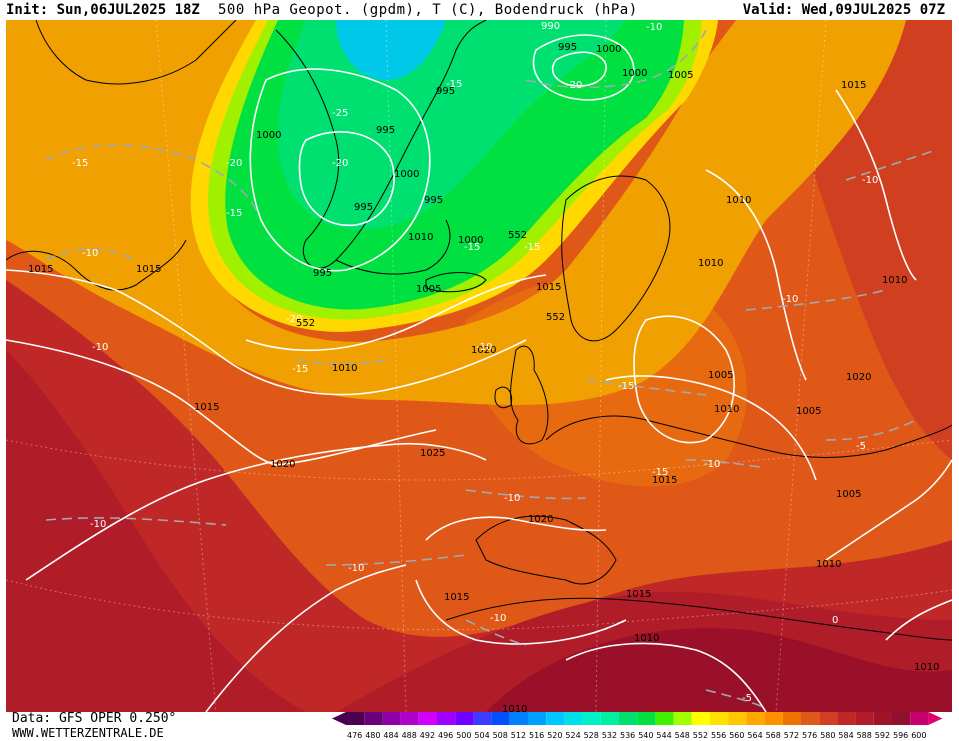 This screenshot has width=959, height=741. I want to click on temp-label: -5, so click(861, 446).